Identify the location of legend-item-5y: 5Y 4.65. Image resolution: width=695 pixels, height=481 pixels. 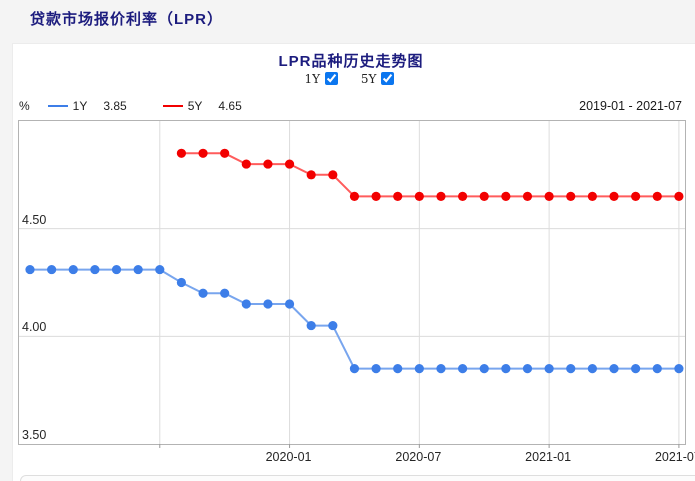
(202, 106).